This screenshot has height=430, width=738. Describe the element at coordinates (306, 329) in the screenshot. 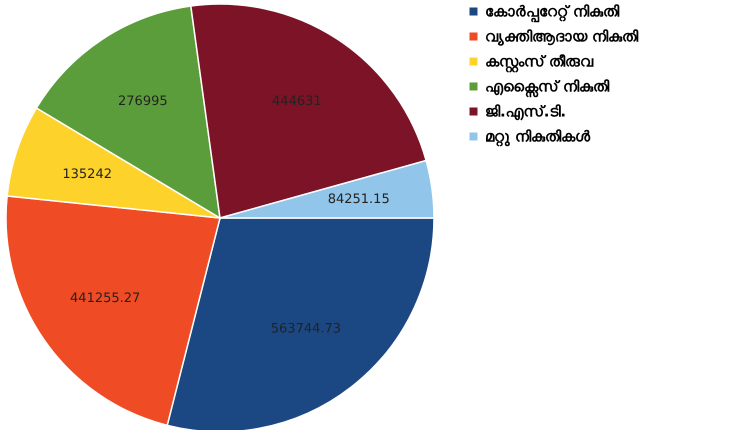

I see `data-label: 563744.73` at that location.